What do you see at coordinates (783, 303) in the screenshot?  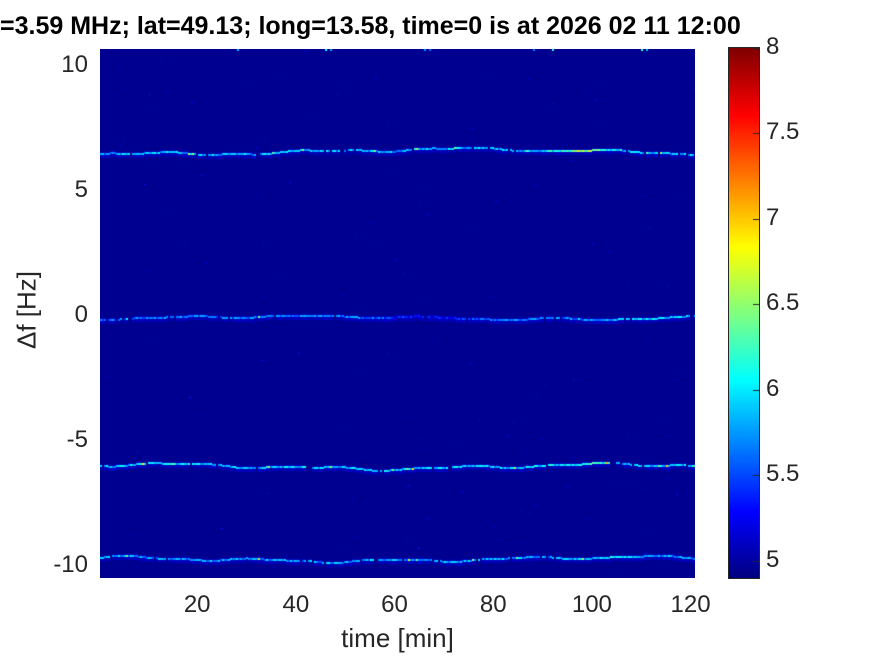 I see `colorbar-tick-label: 6.5` at bounding box center [783, 303].